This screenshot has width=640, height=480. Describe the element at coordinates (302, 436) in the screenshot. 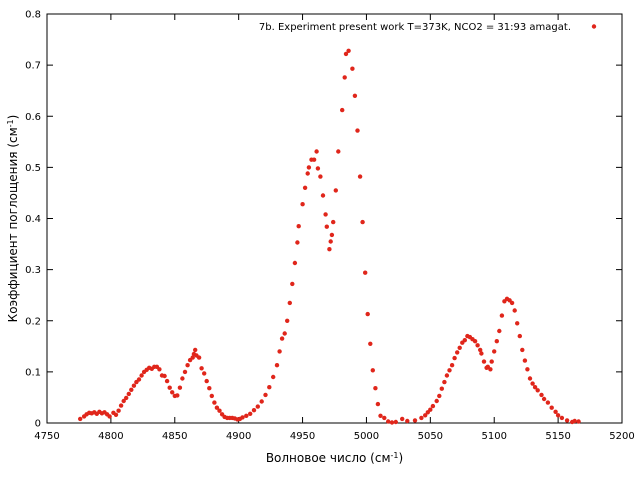

I see `x-tick-label: 4950` at that location.